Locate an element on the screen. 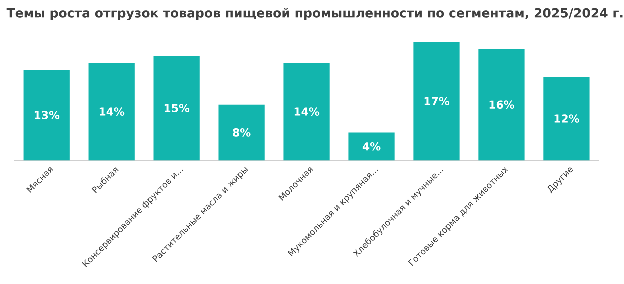 The width and height of the screenshot is (624, 284). data-label: 4% is located at coordinates (371, 146).